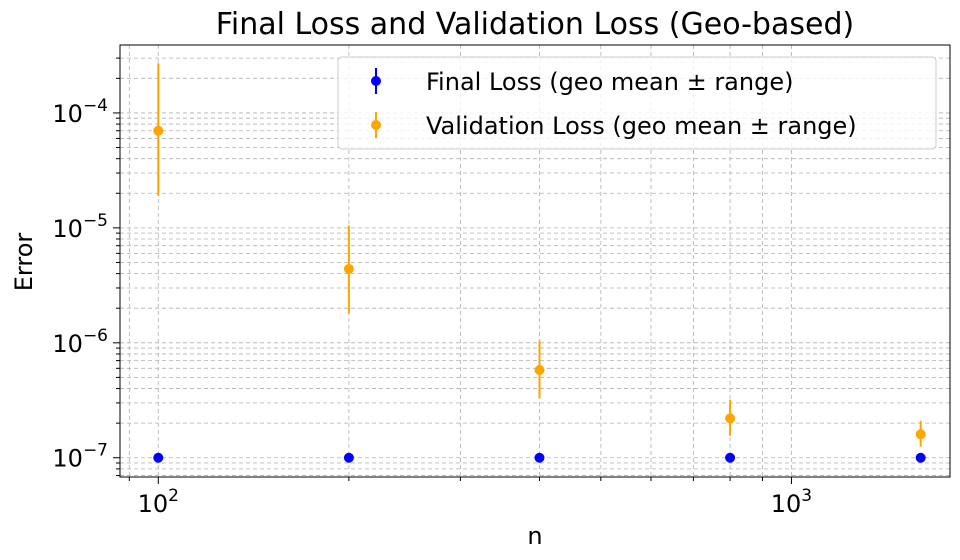 This screenshot has height=560, width=960. Describe the element at coordinates (158, 502) in the screenshot. I see `x-tick-label: 10²` at that location.